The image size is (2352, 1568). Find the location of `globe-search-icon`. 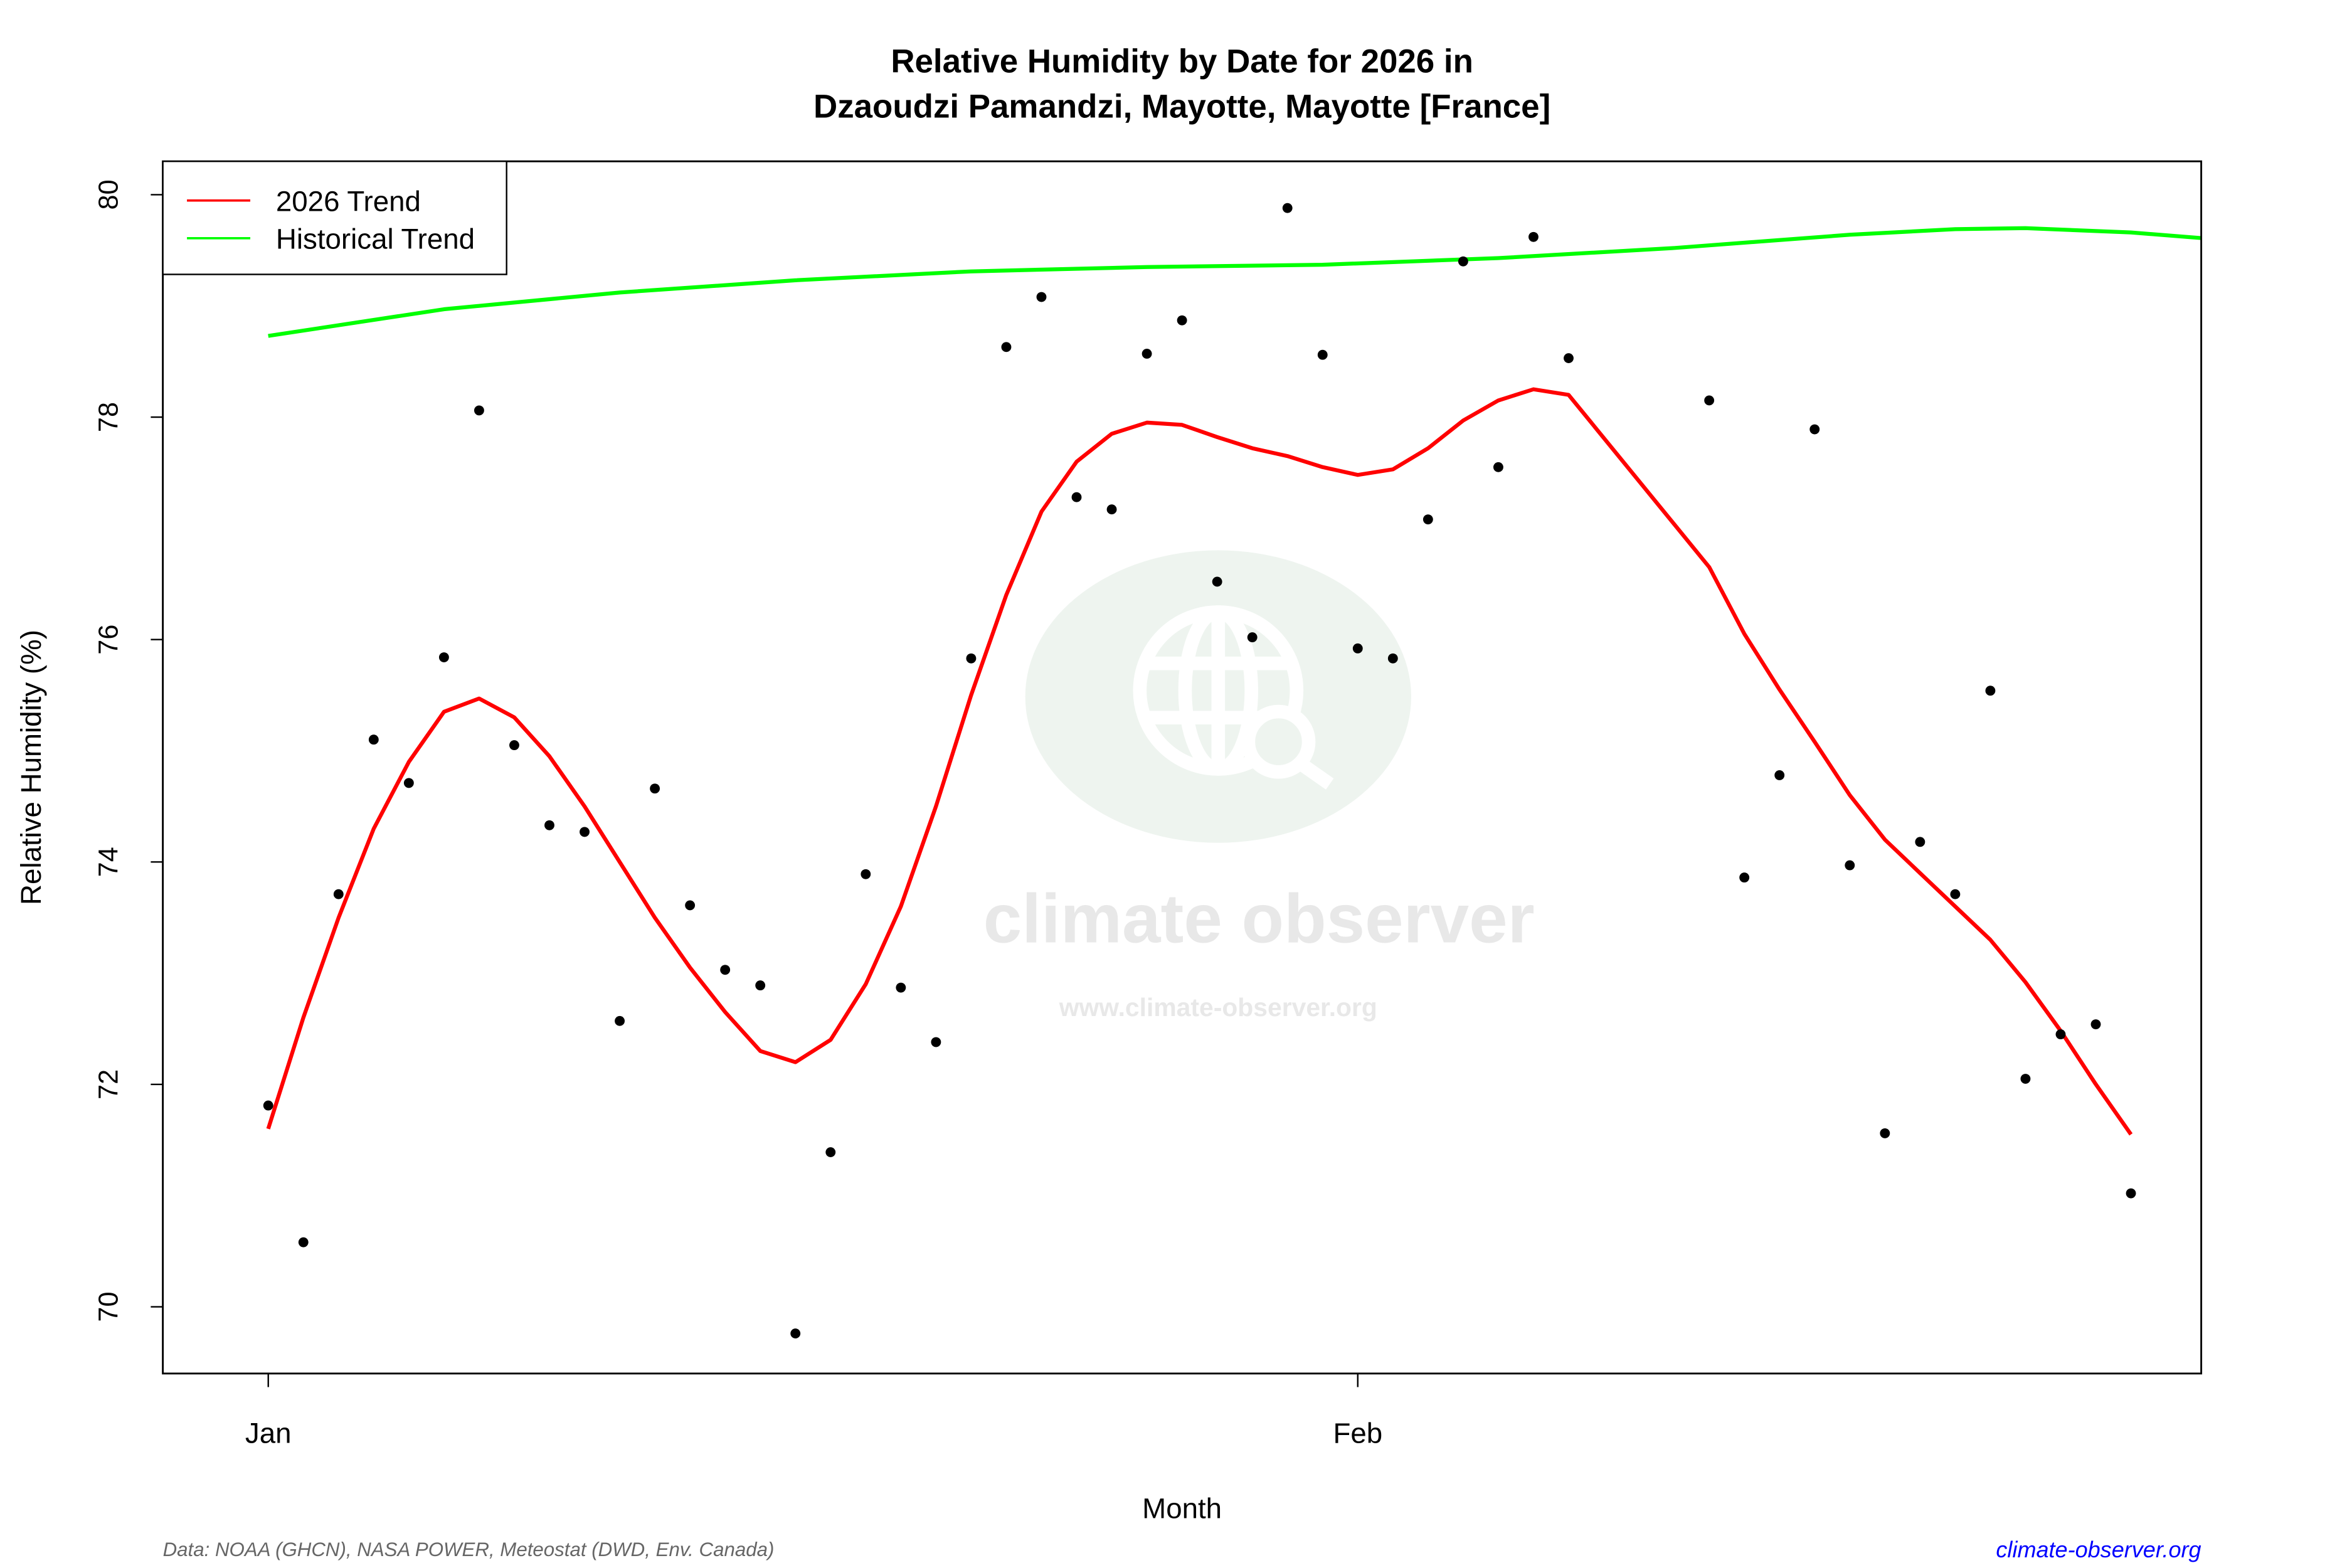

globe-search-icon is located at coordinates (1233, 697).